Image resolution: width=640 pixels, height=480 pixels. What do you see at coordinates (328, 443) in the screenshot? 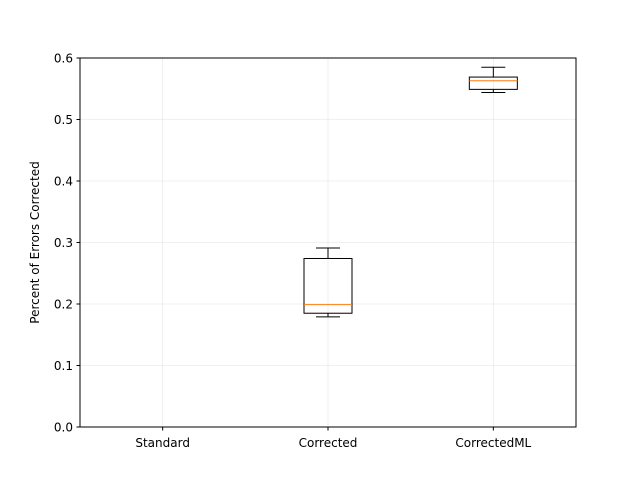
I see `x-tick-label: Corrected` at bounding box center [328, 443].